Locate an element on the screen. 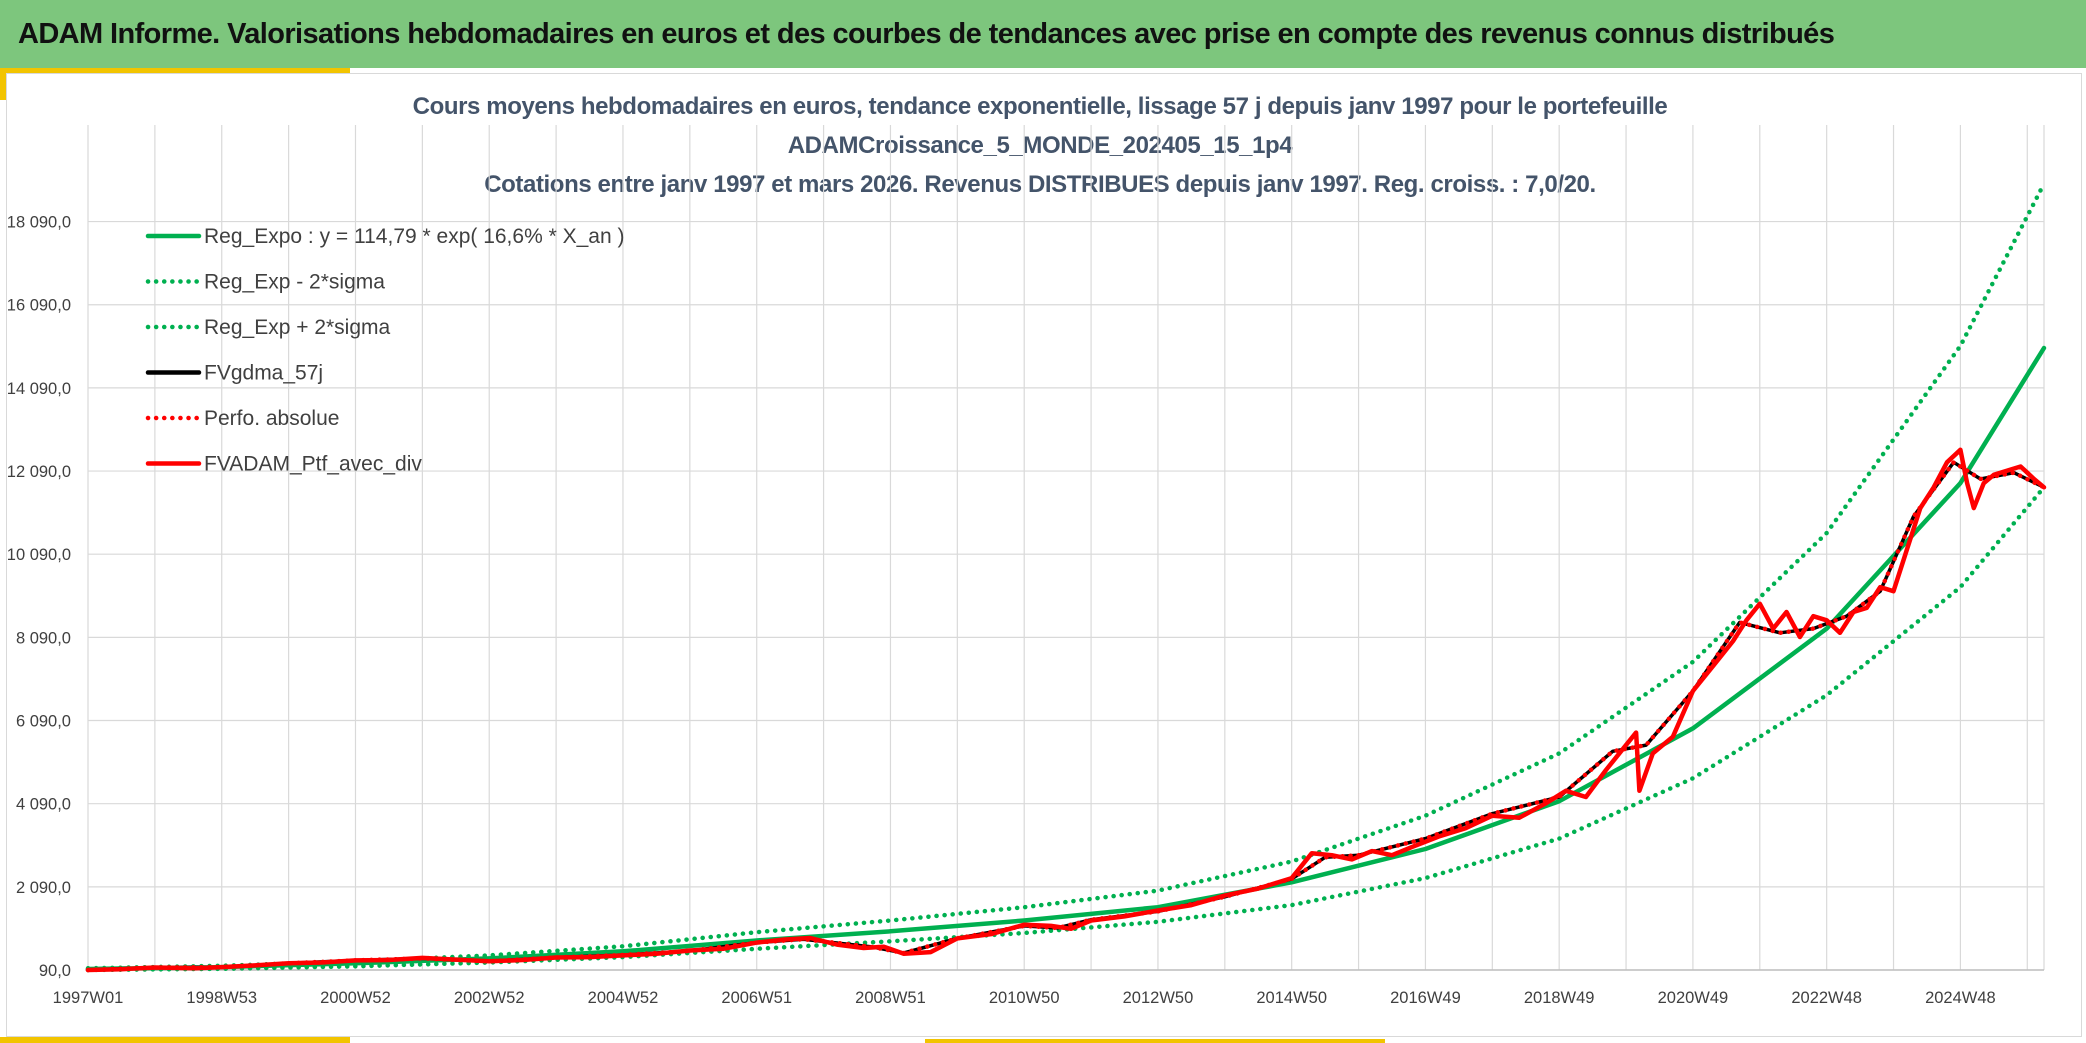  x-tick-label: 2012W50 is located at coordinates (1158, 998).